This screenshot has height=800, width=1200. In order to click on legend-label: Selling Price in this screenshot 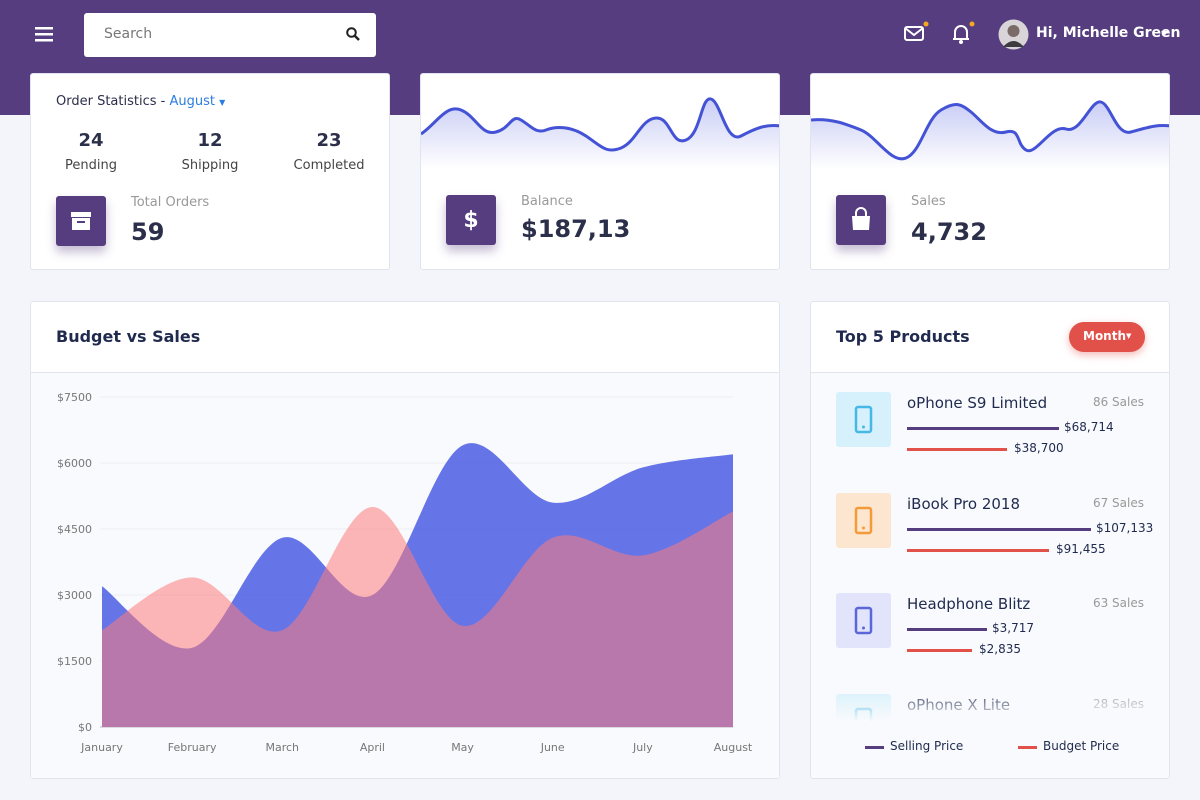, I will do `click(927, 746)`.